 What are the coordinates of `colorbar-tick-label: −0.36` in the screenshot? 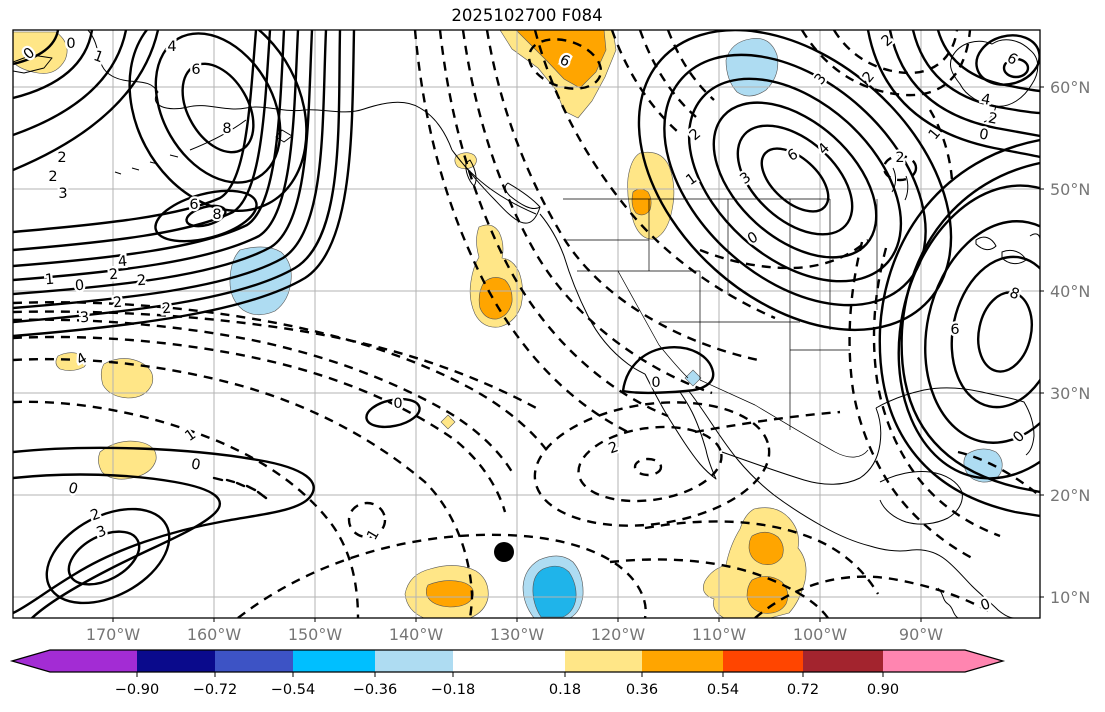 It's located at (375, 690).